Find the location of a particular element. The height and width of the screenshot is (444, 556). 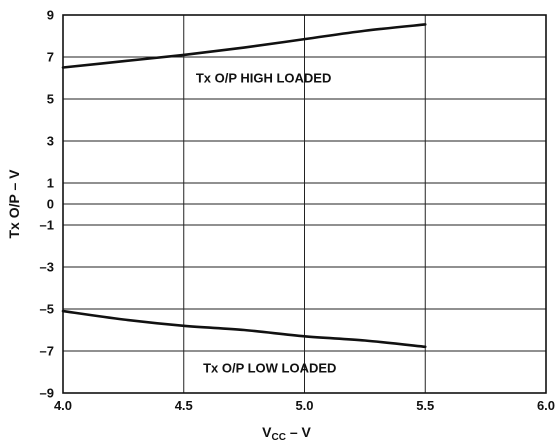

y-tick-label: 3 is located at coordinates (50, 141).